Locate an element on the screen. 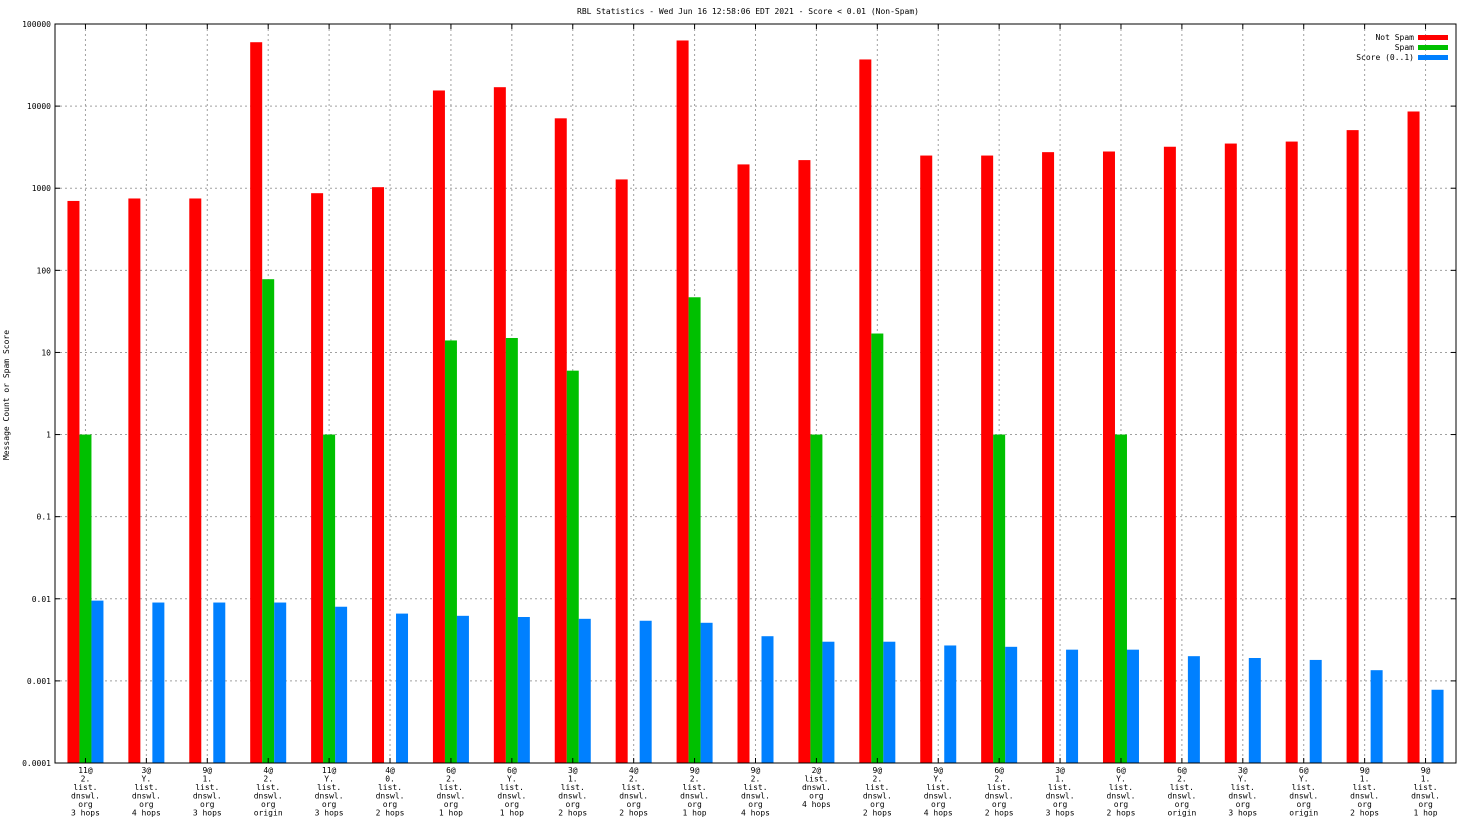 This screenshot has height=828, width=1472. x-tick-label: 9@ Y. list. dnswl. org 4 hops is located at coordinates (938, 792).